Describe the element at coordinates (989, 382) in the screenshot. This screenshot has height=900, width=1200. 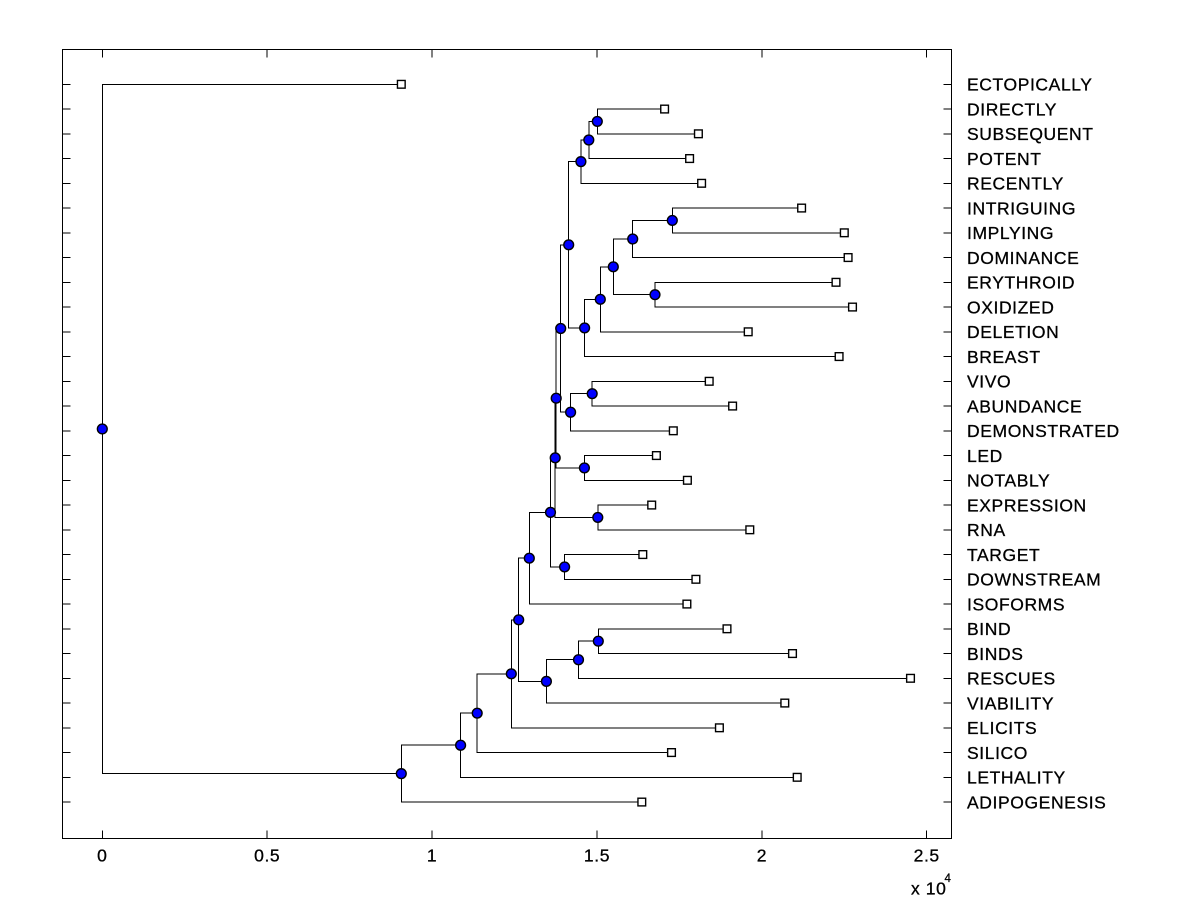
I see `svg-text: VIVO` at that location.